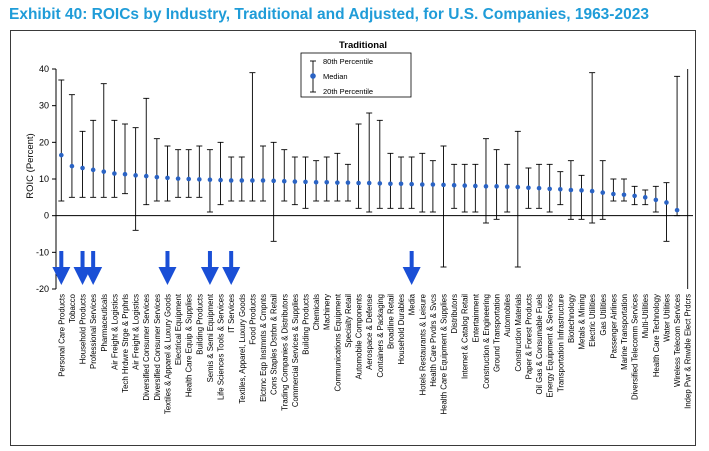 The image size is (709, 451). I want to click on x-tick-label: Diversified Consumer Services, so click(146, 347).